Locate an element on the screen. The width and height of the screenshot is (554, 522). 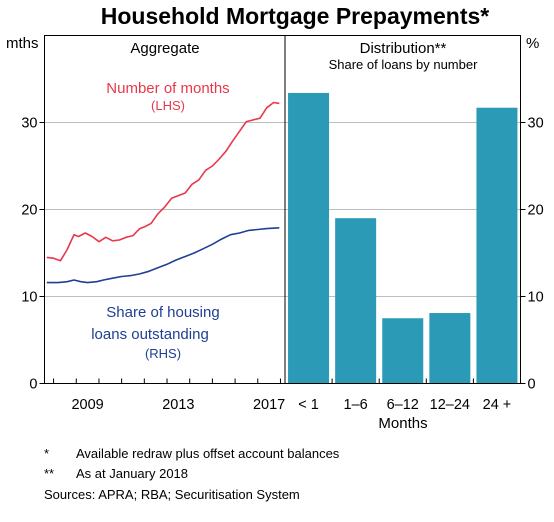
footnote-mark-1: * is located at coordinates (46, 453).